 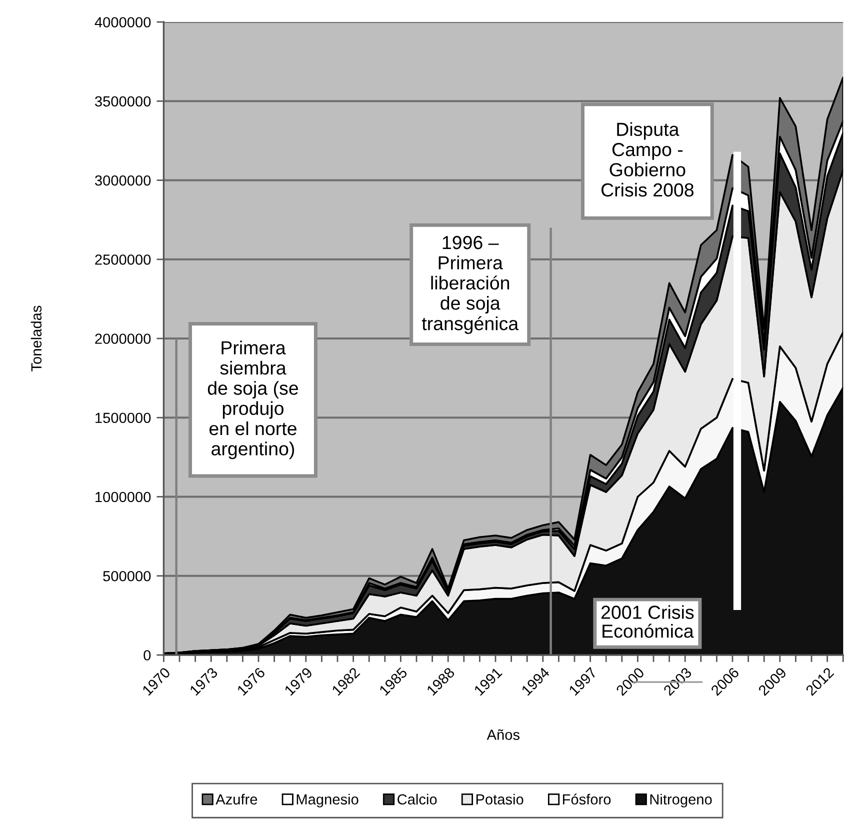 What do you see at coordinates (647, 621) in the screenshot?
I see `annotation: 2001 Crisis Económica` at bounding box center [647, 621].